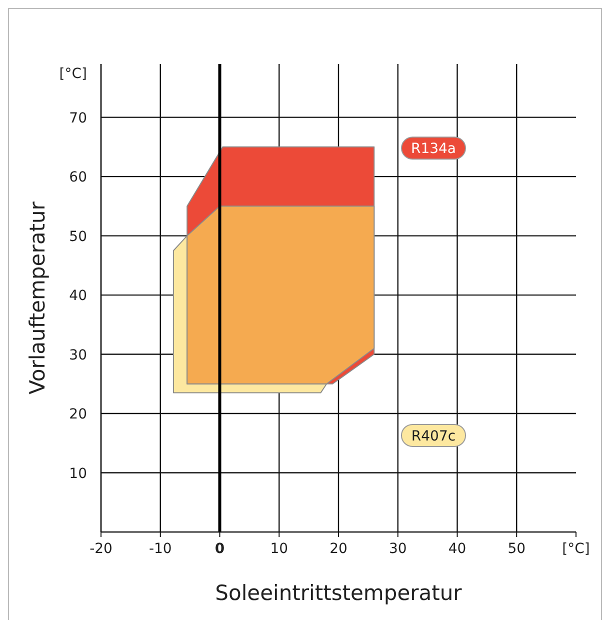 The image size is (609, 620). Describe the element at coordinates (73, 74) in the screenshot. I see `y-tick-label: [°C]` at that location.